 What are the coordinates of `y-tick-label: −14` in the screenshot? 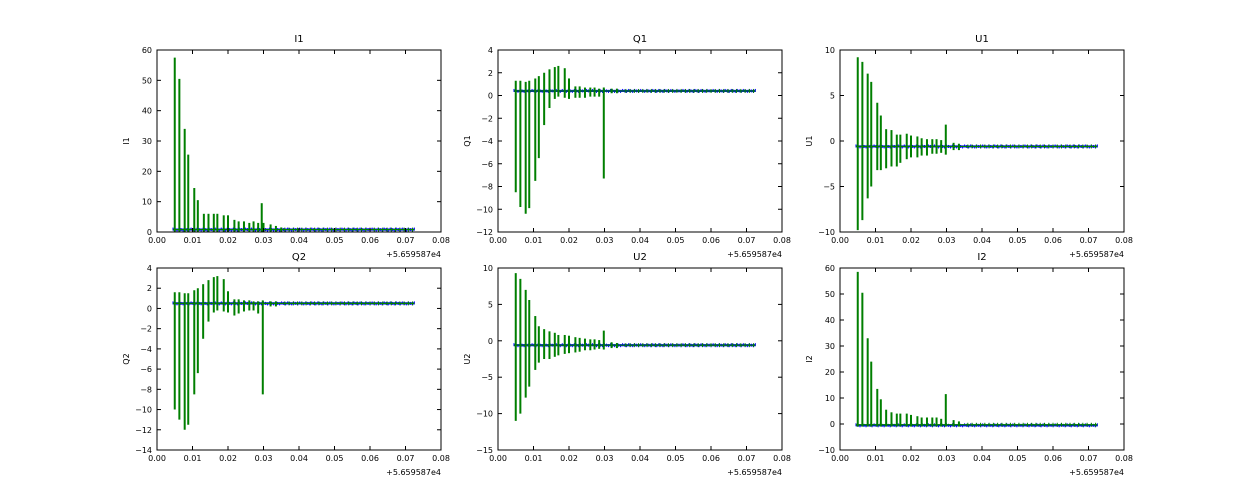 It's located at (143, 450).